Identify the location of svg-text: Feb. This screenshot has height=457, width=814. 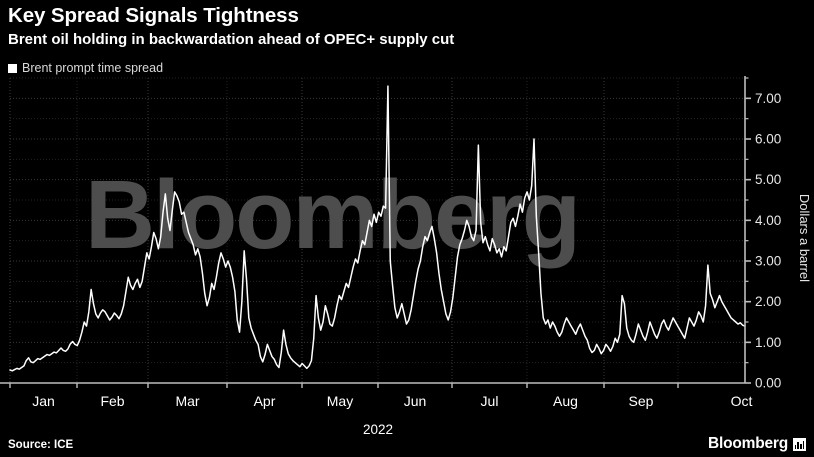
(112, 401).